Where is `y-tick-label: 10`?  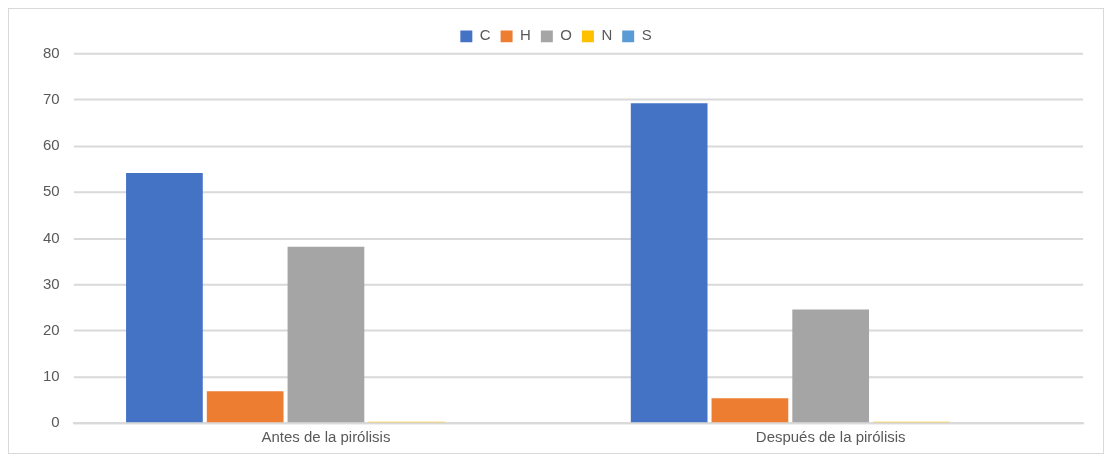 y-tick-label: 10 is located at coordinates (51, 376).